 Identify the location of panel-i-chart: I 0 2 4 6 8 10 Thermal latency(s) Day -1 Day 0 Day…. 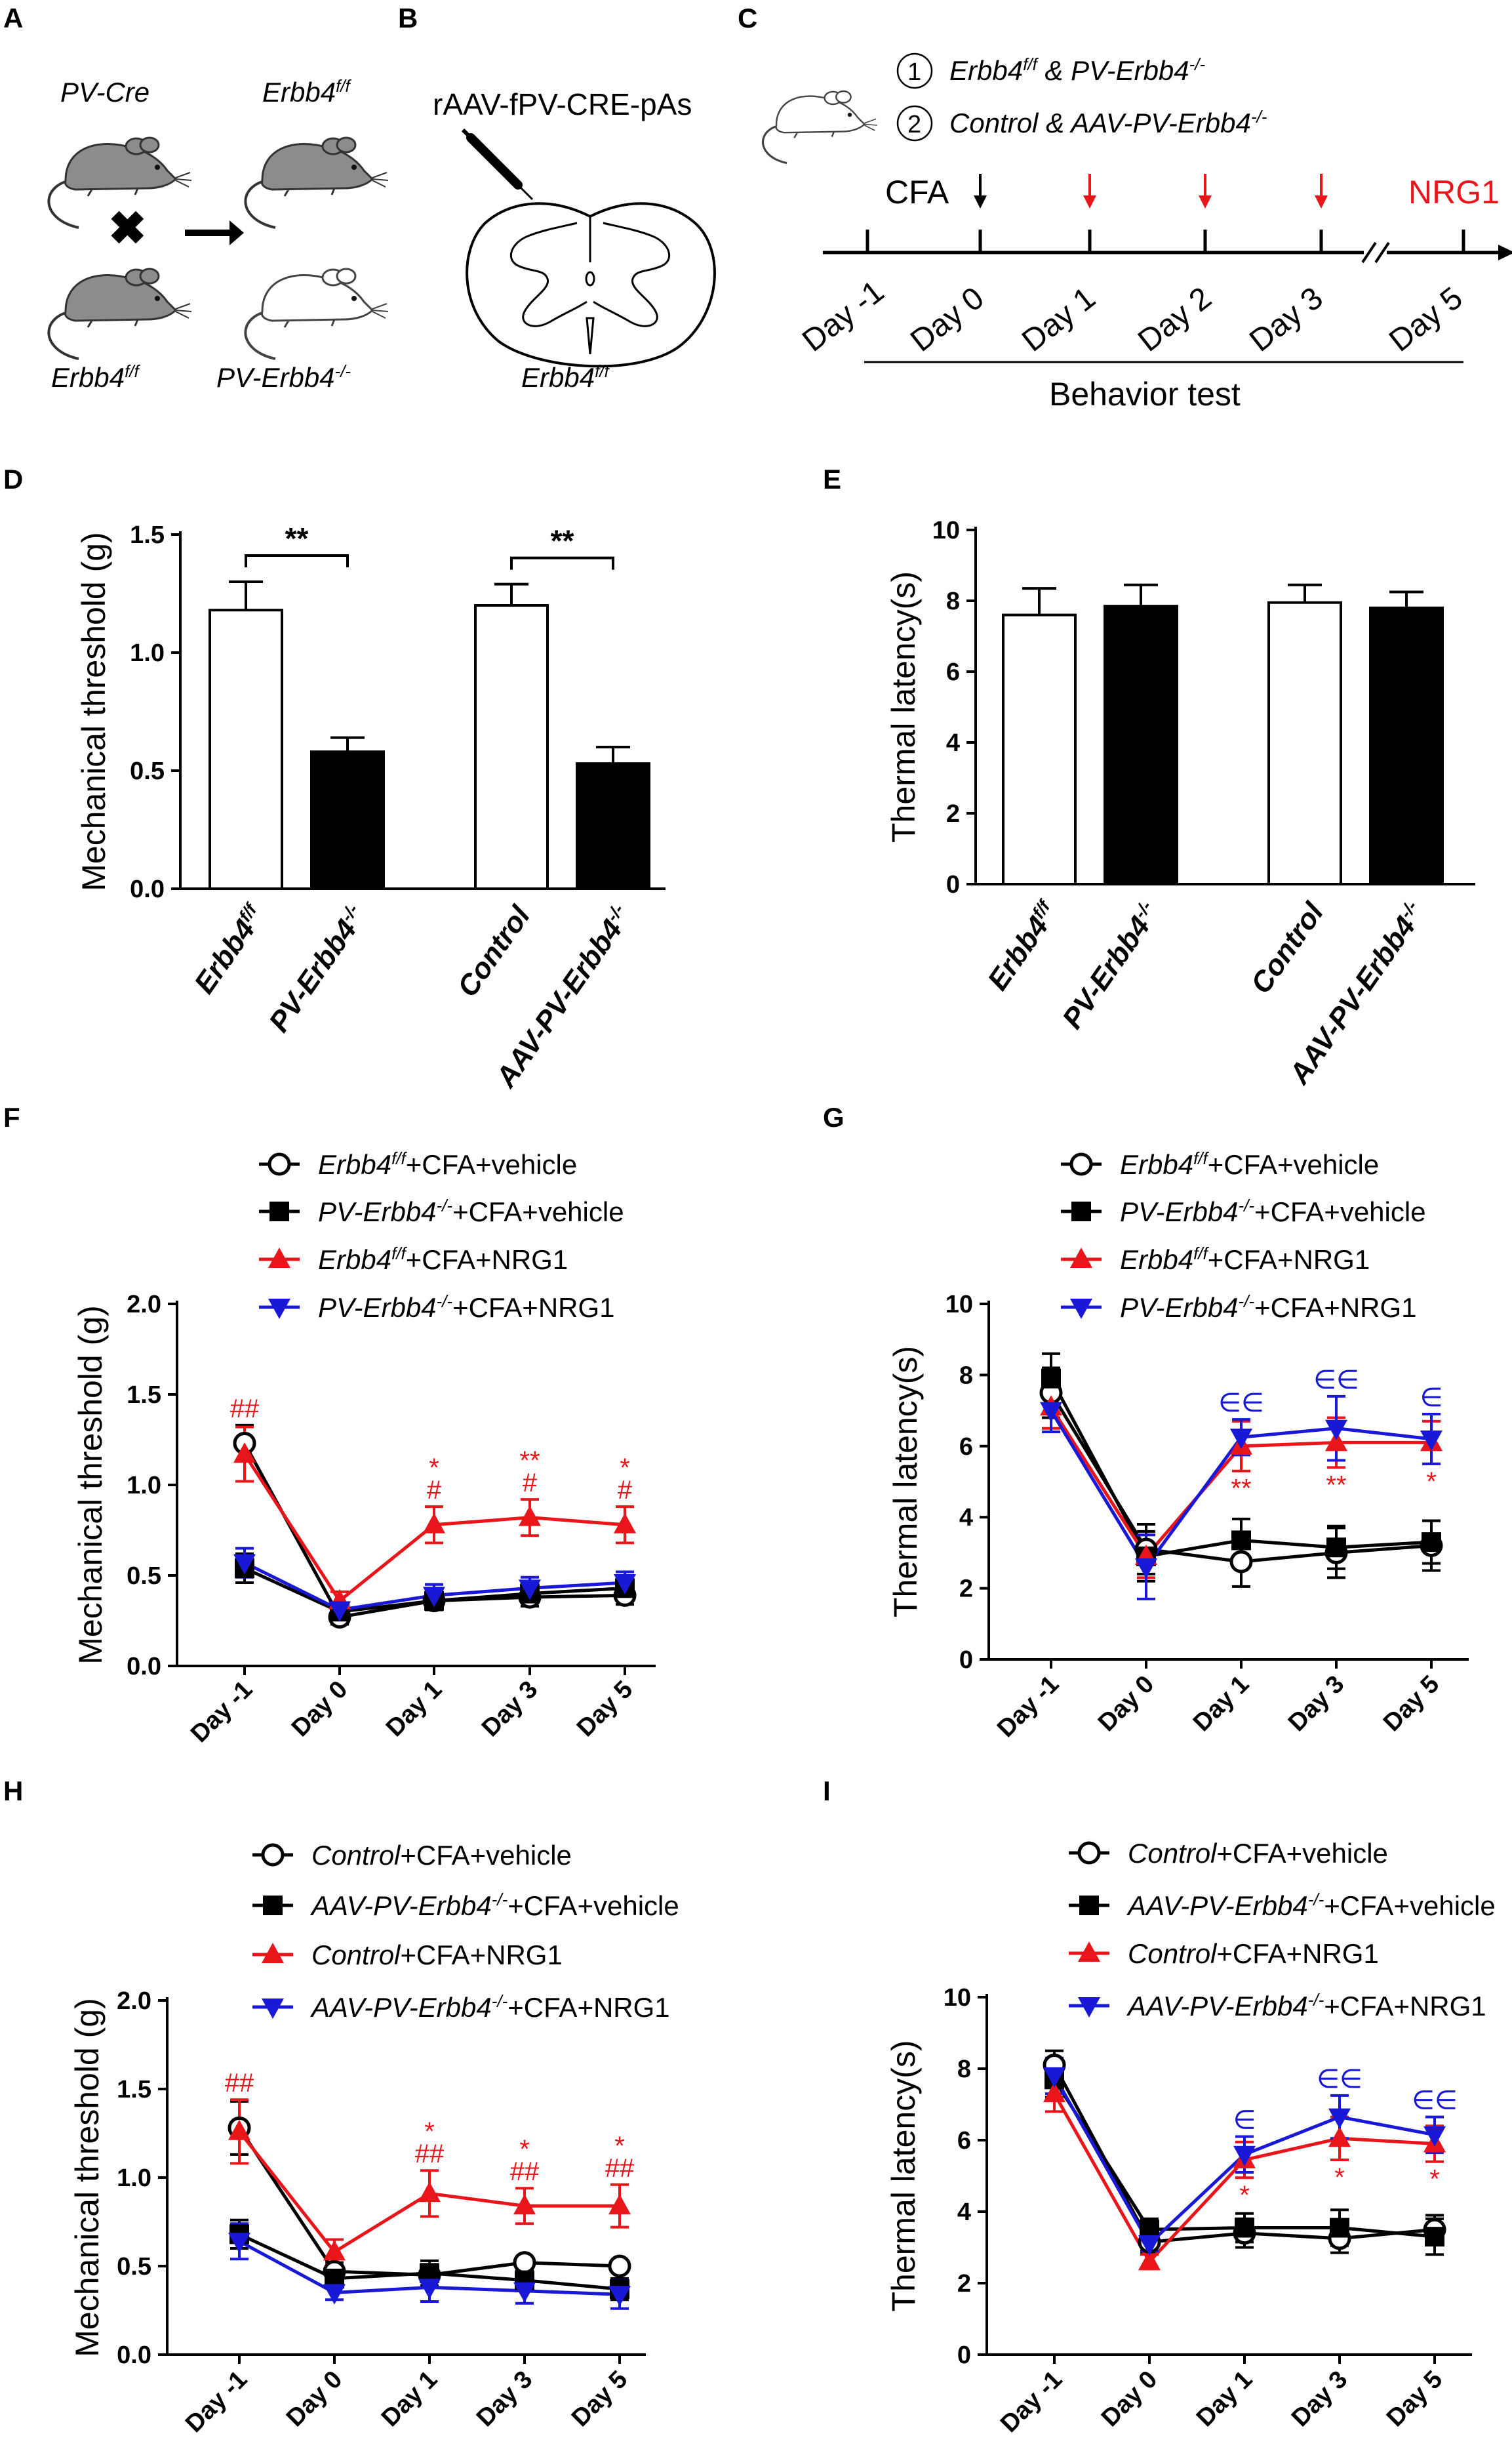
(1159, 2106).